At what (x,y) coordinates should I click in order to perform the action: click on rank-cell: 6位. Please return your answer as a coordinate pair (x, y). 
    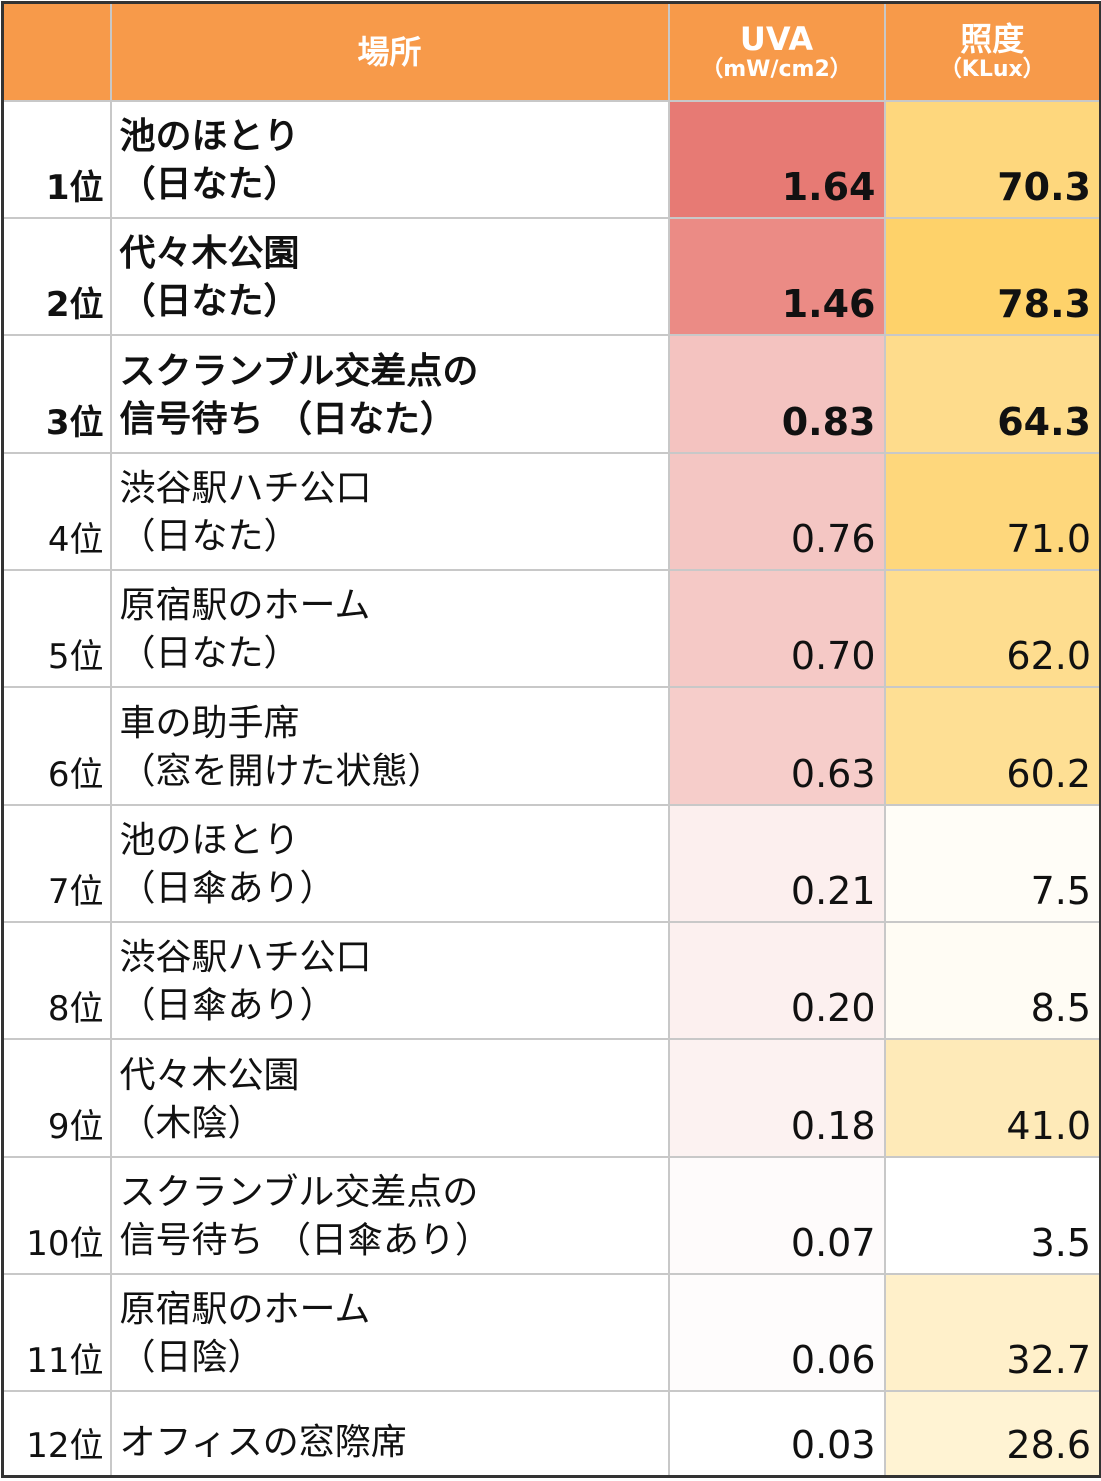
    Looking at the image, I should click on (56, 746).